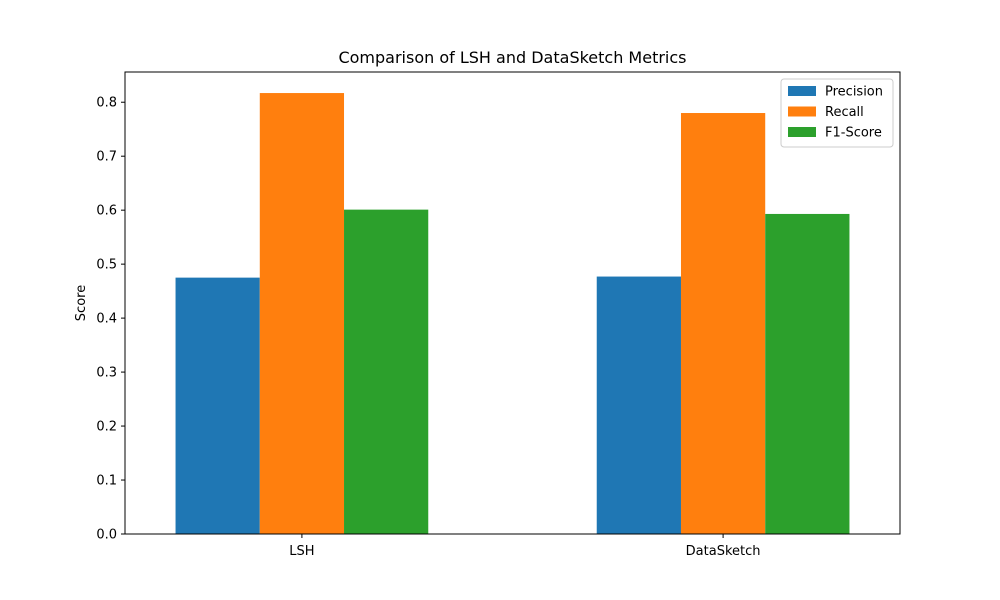 This screenshot has height=600, width=1000. I want to click on bar-f1-score-datasketch, so click(807, 373).